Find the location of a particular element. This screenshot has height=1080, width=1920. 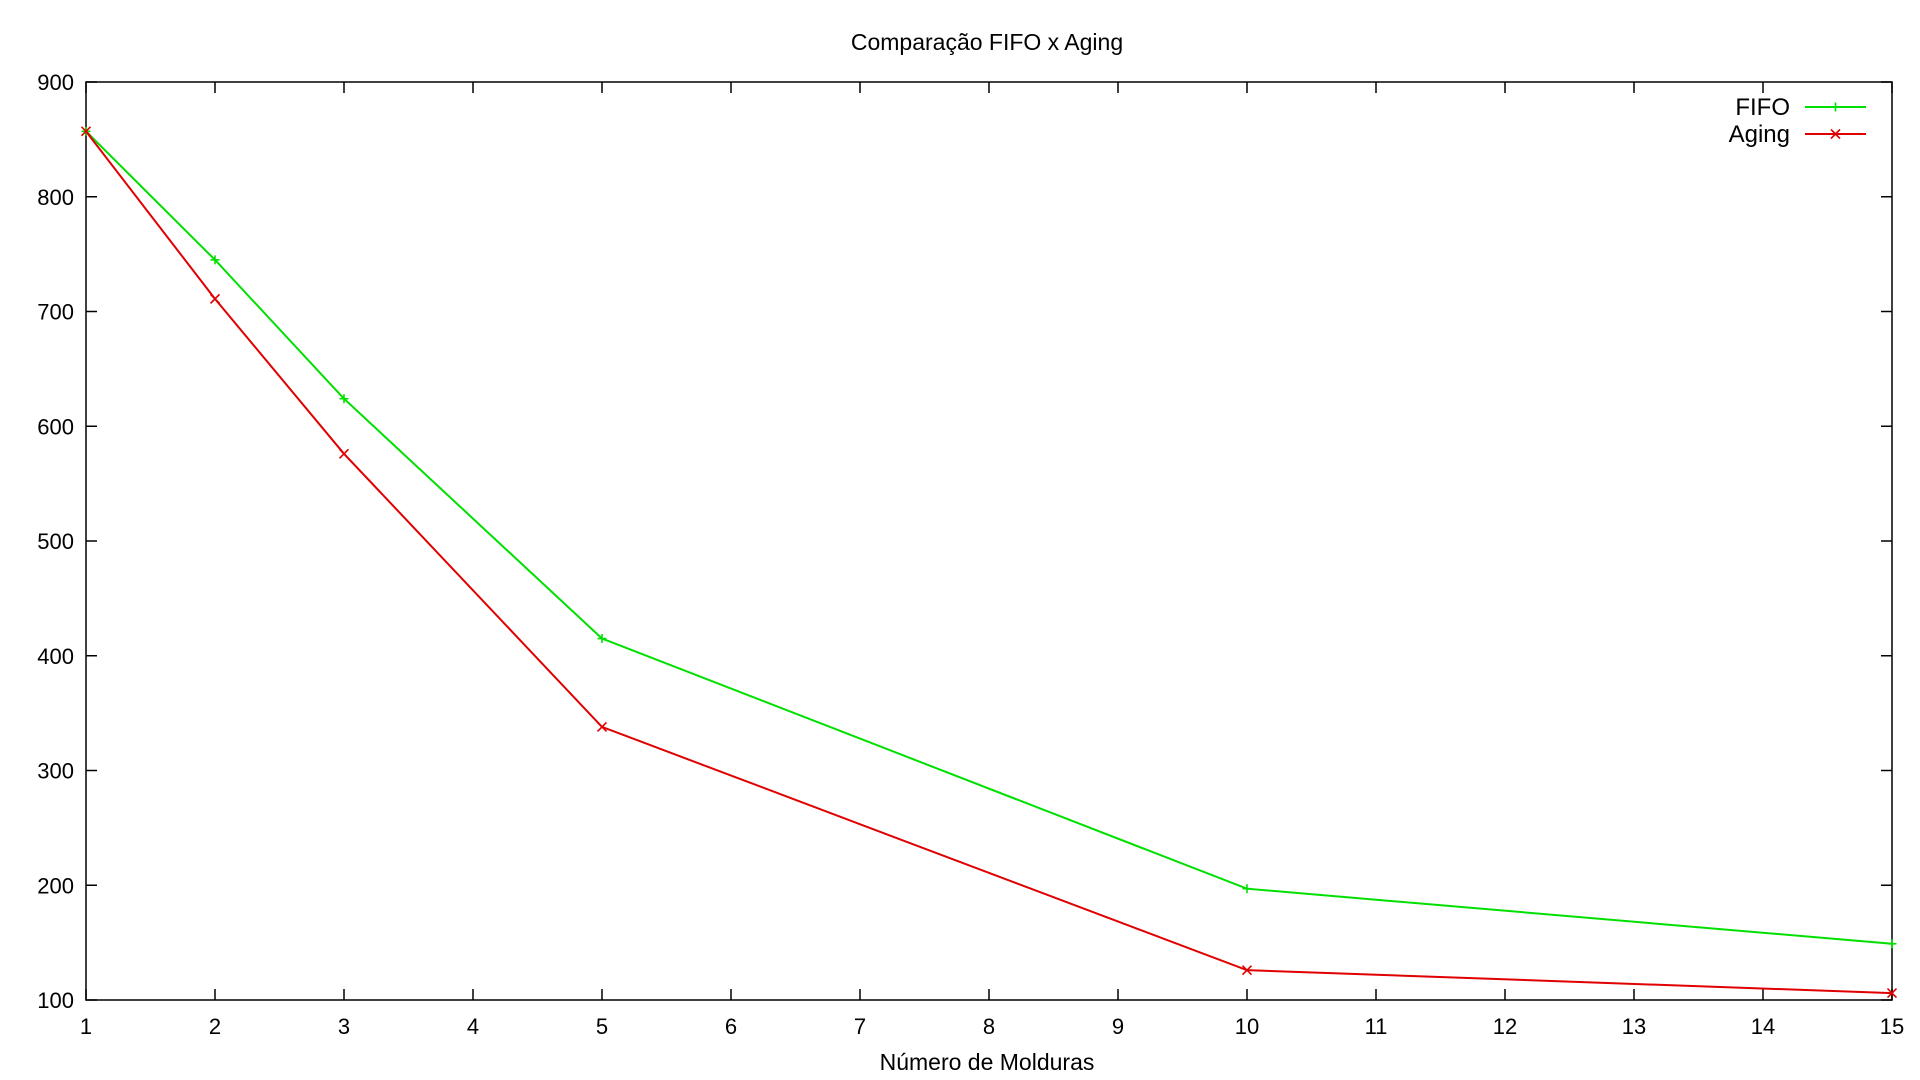

x-tick-labels: 1 2 3 4 5 6 7 8 9 10 11 12 13 14 15 is located at coordinates (992, 1026).